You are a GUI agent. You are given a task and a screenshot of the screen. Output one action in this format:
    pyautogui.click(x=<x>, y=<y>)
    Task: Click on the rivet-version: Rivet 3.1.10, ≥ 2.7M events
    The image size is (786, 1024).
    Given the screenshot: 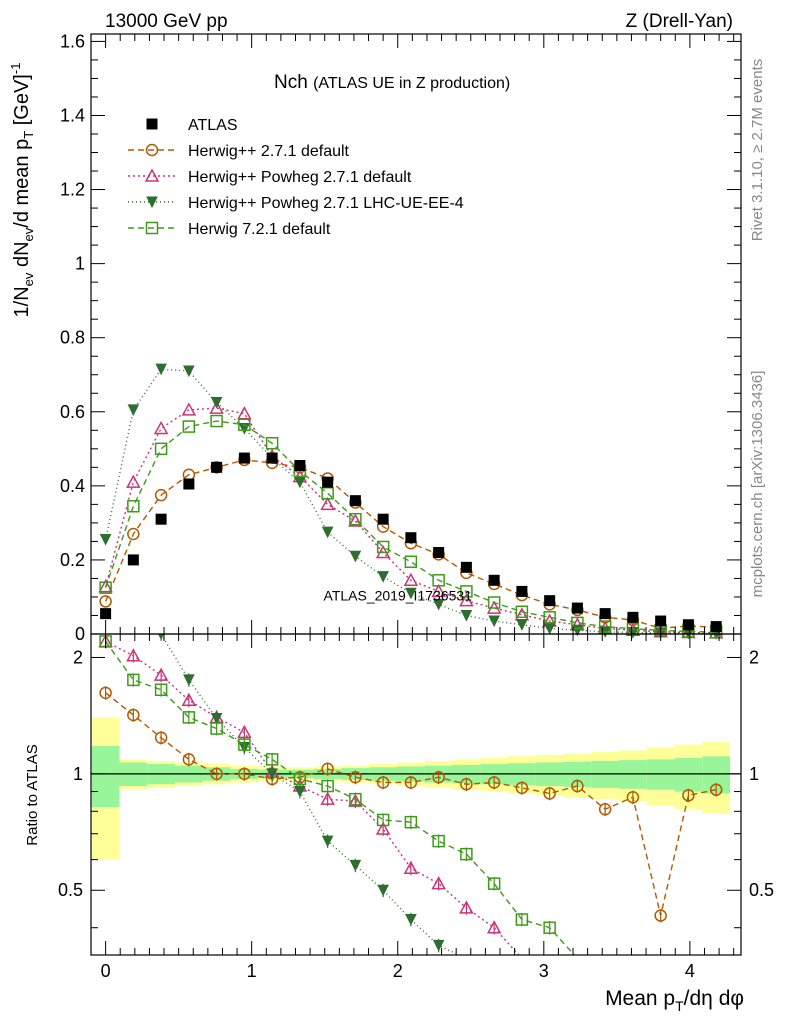 What is the action you would take?
    pyautogui.click(x=757, y=150)
    